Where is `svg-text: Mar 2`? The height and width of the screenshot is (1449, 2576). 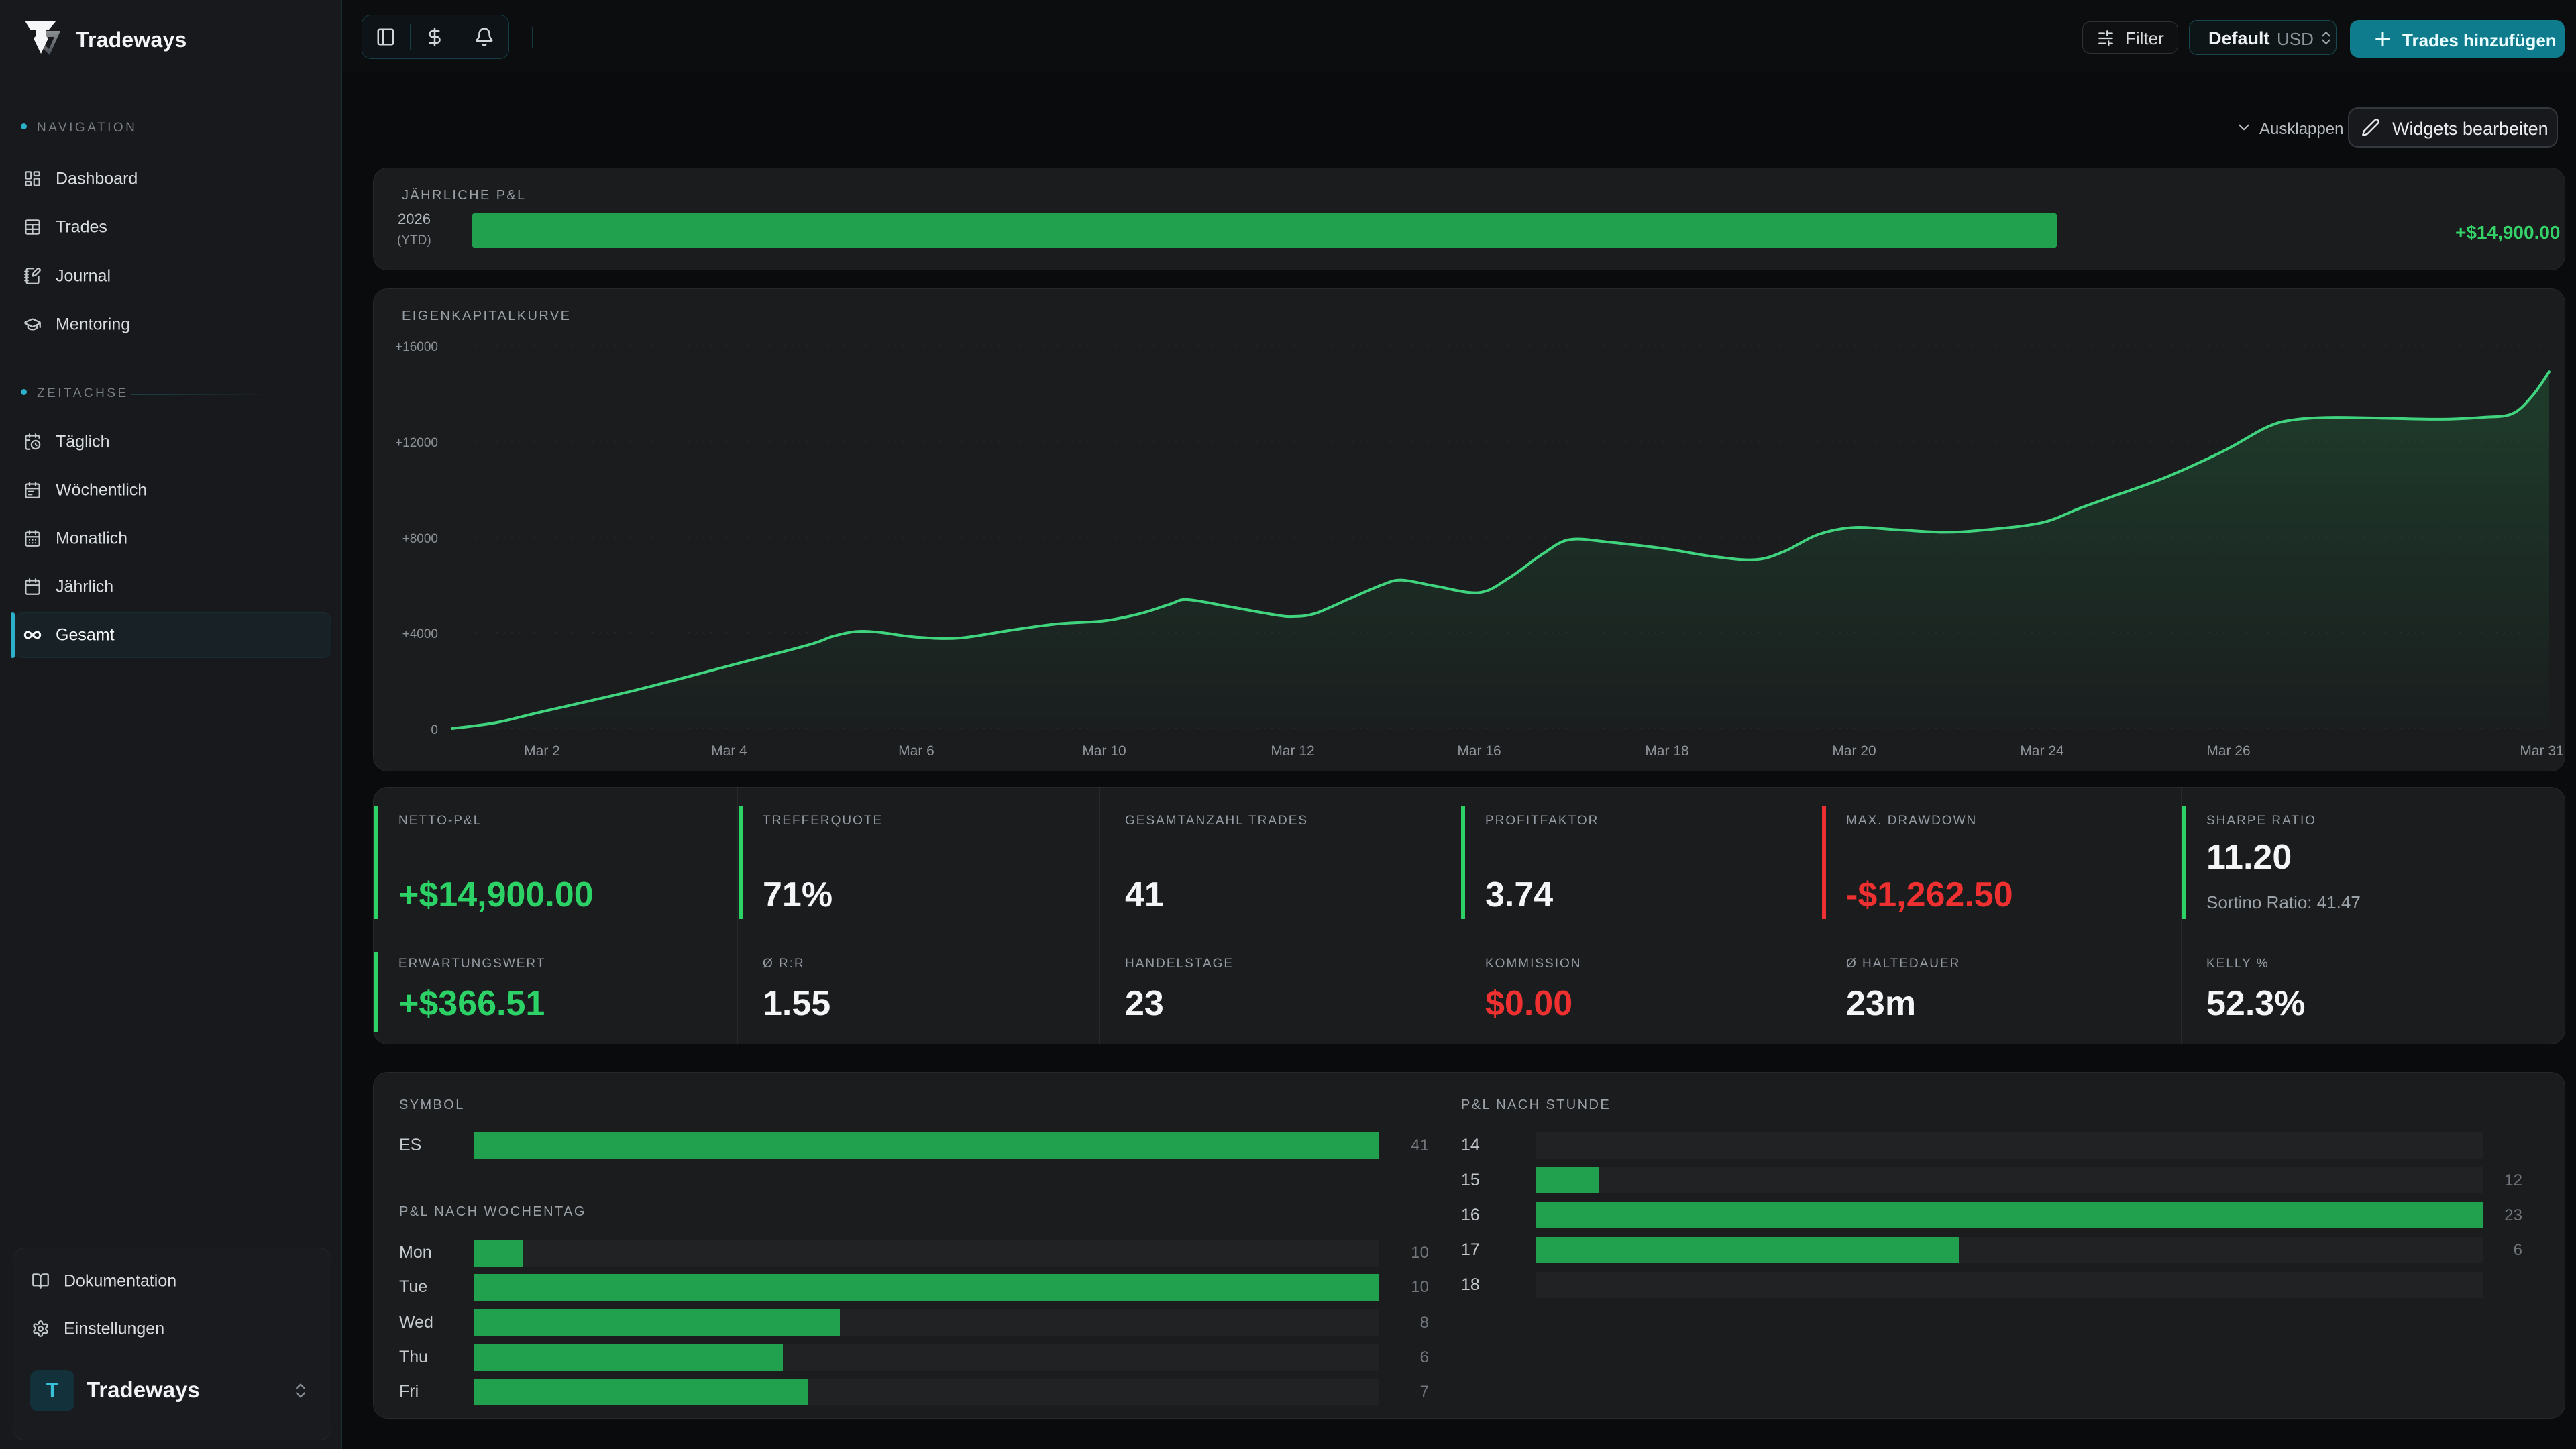
svg-text: Mar 2 is located at coordinates (542, 751).